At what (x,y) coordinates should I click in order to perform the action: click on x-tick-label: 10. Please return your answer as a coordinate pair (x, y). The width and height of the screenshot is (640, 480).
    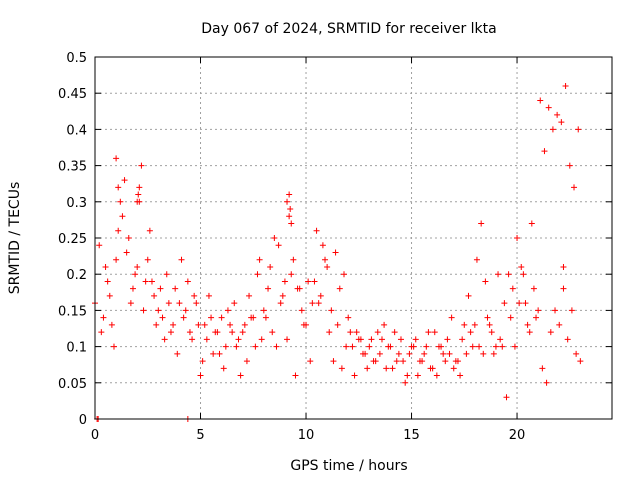
    Looking at the image, I should click on (306, 435).